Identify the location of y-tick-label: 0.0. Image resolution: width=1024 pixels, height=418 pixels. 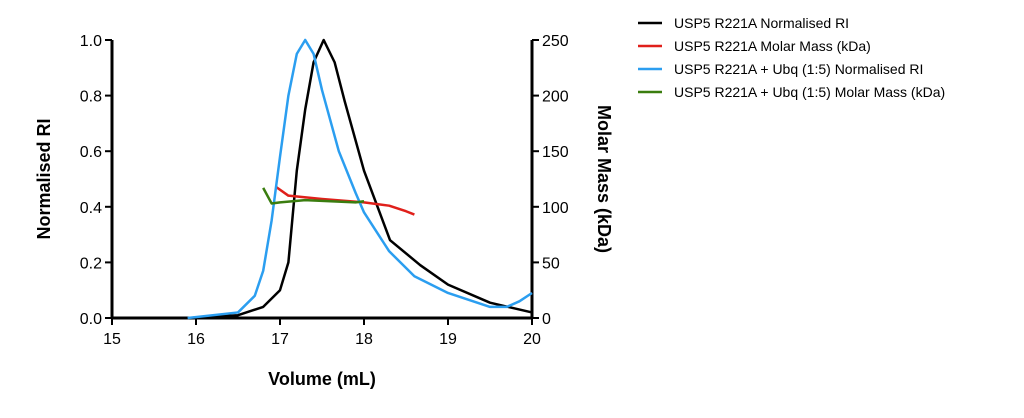
(91, 319).